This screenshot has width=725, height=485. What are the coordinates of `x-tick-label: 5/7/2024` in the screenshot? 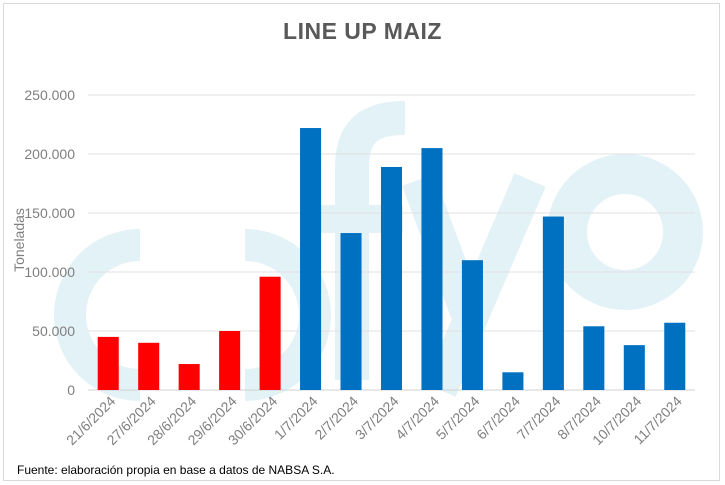 It's located at (458, 418).